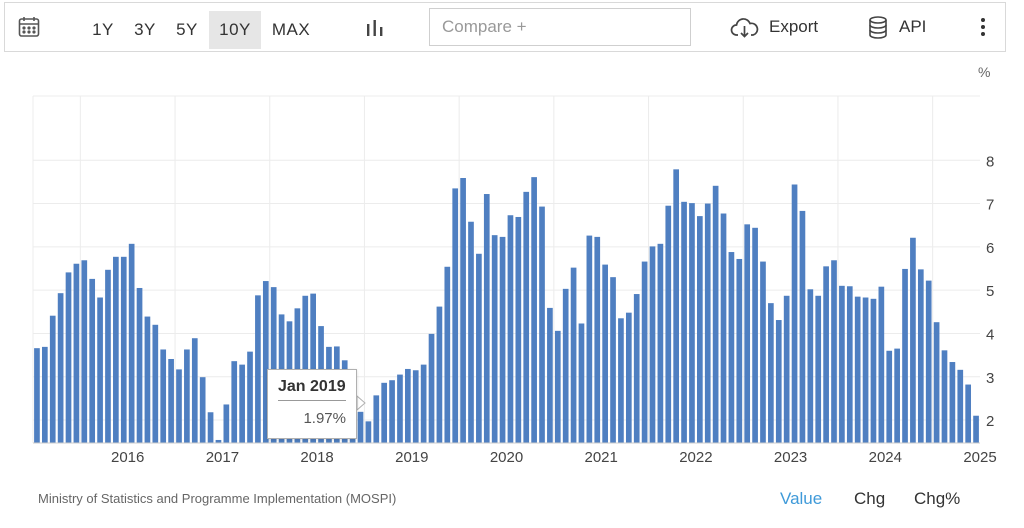  I want to click on y-tick-label: 6, so click(990, 248).